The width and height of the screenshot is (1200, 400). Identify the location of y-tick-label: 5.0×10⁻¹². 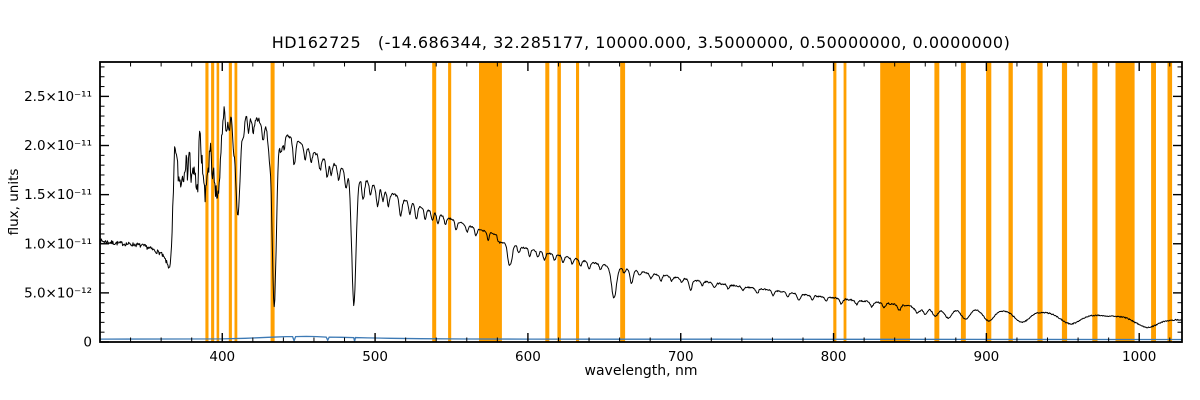
(58, 293).